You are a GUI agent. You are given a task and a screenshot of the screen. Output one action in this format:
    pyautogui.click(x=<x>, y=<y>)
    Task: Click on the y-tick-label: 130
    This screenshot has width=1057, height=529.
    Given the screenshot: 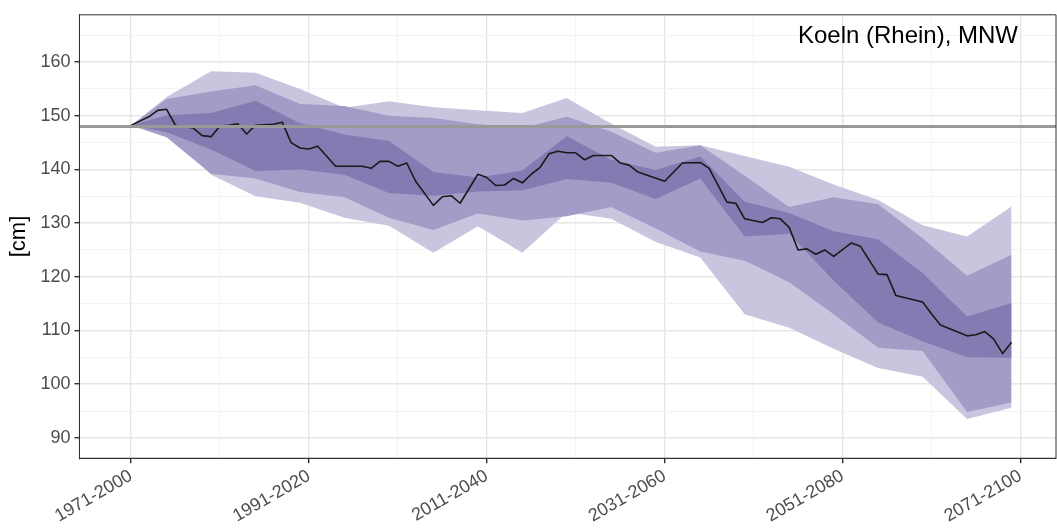 What is the action you would take?
    pyautogui.click(x=55, y=222)
    